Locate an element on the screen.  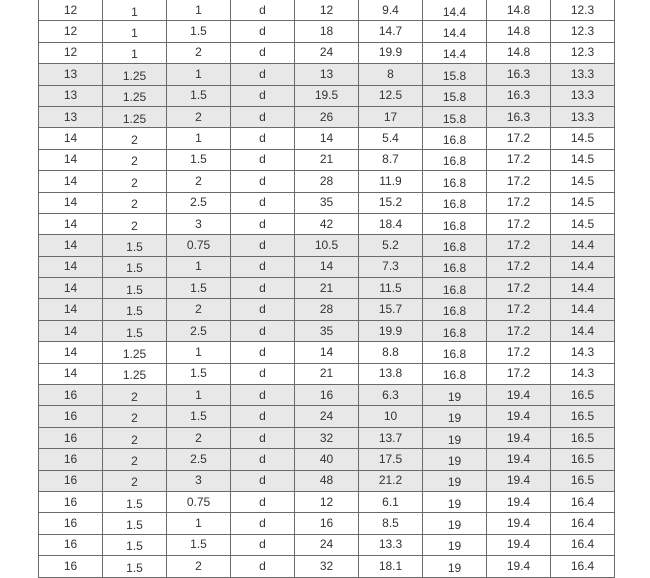
table-cell: 35 is located at coordinates (326, 202).